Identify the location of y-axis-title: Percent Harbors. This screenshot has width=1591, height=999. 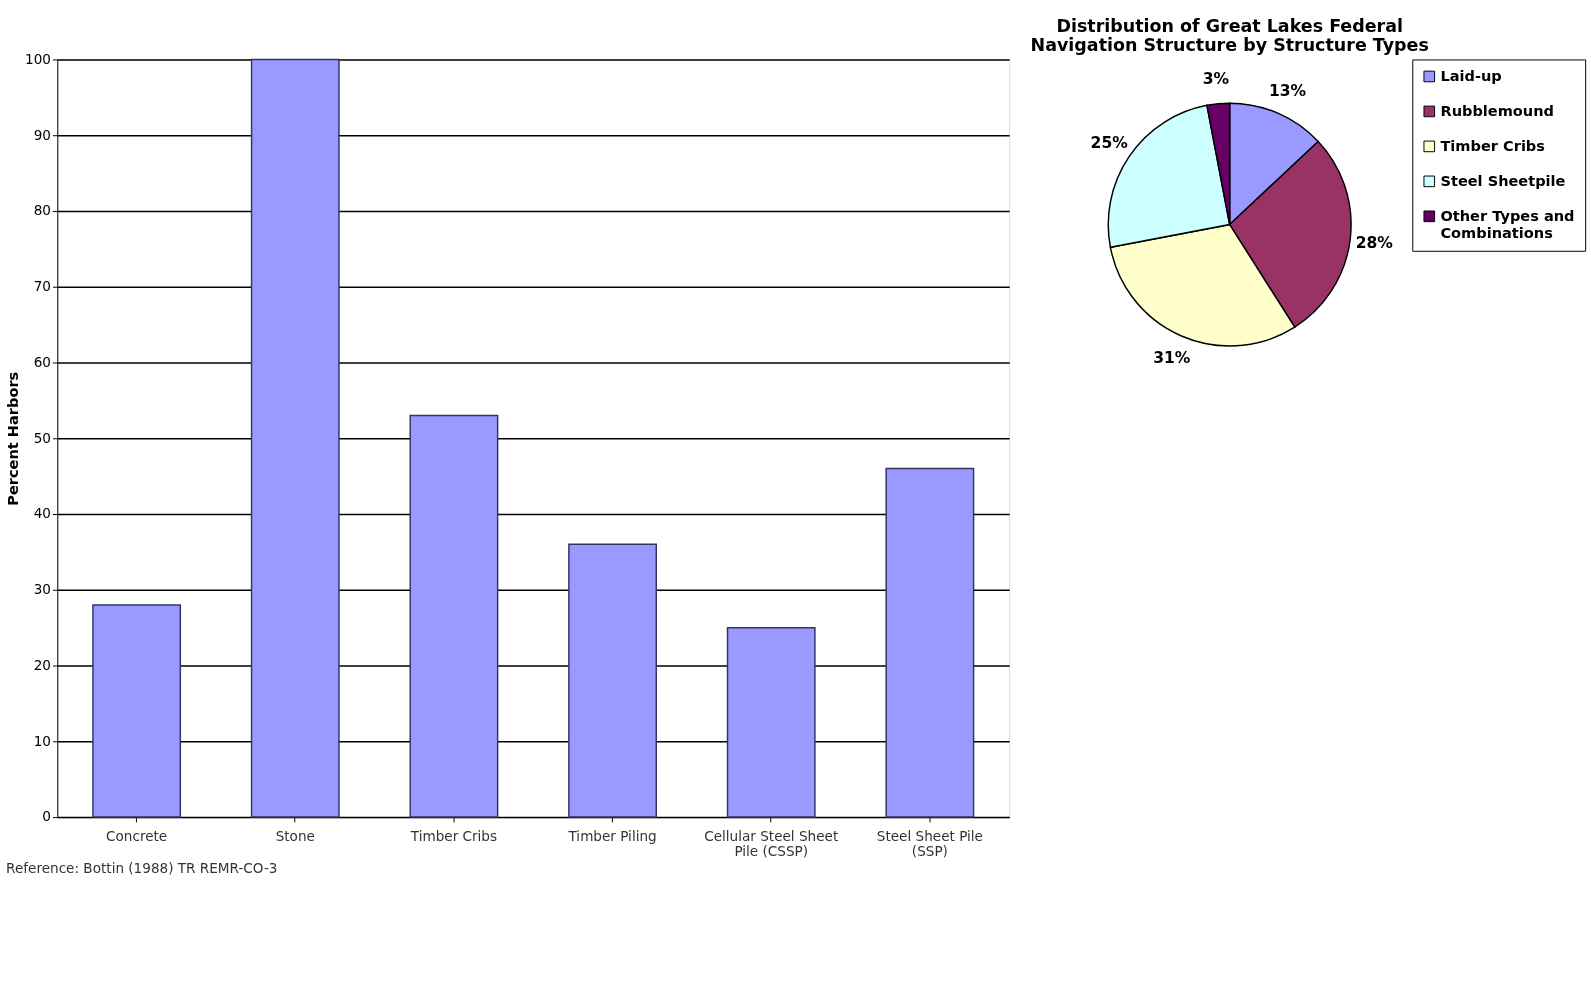
(13, 438).